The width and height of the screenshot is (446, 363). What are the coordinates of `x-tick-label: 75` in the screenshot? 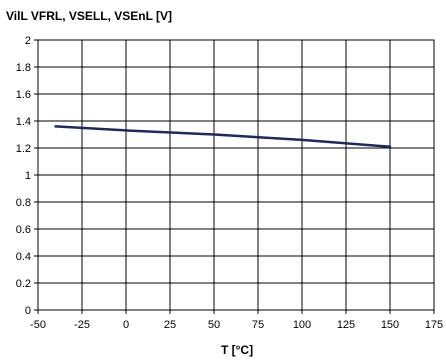 It's located at (258, 325).